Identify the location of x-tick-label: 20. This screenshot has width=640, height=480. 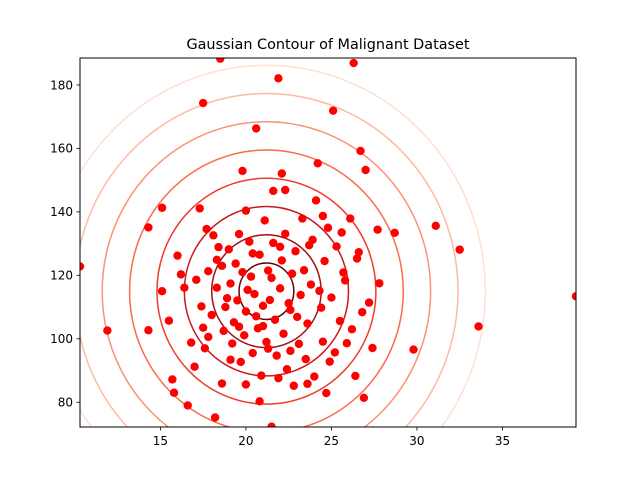
(245, 441).